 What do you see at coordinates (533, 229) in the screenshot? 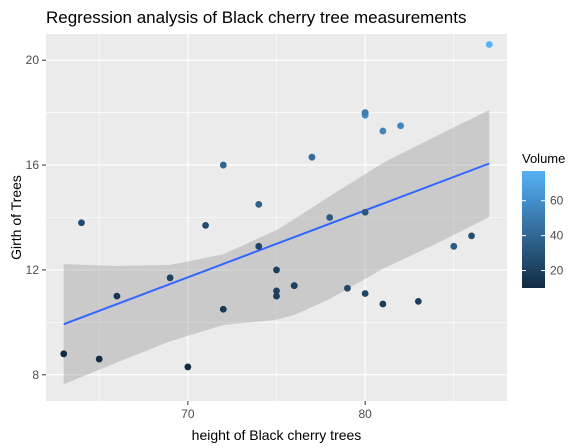
I see `legend-colorbar` at bounding box center [533, 229].